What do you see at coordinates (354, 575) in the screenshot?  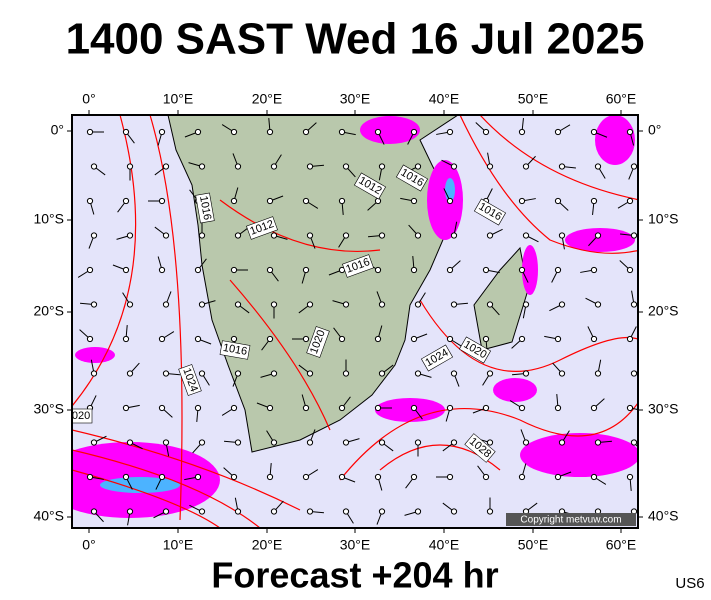 I see `forecast: Forecast +204 hr` at bounding box center [354, 575].